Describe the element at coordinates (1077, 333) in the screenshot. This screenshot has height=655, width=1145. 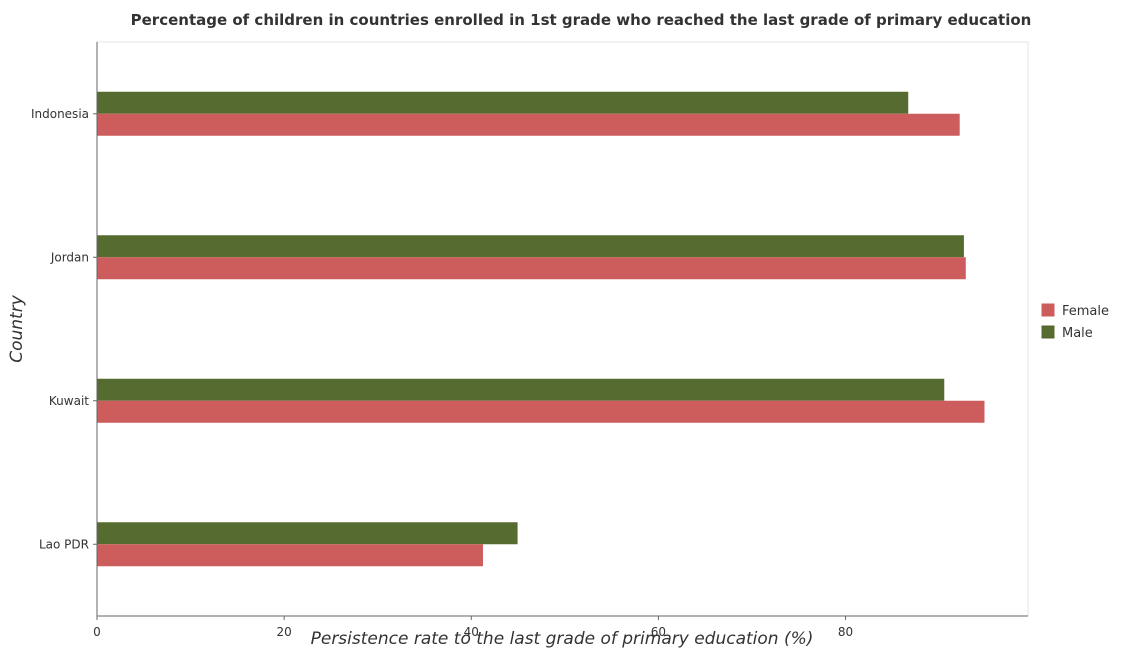
I see `legend-label-male: Male` at that location.